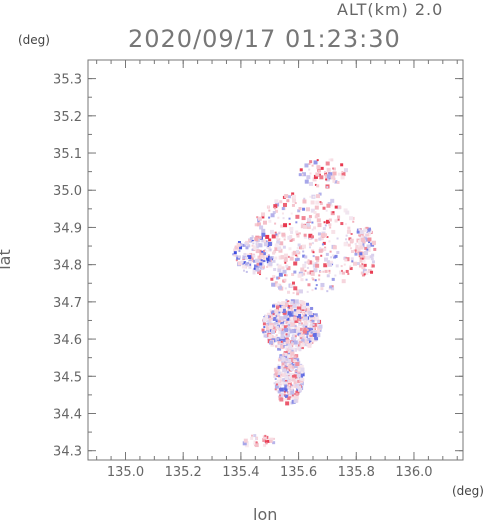 The width and height of the screenshot is (491, 524). Describe the element at coordinates (67, 414) in the screenshot. I see `y-tick-label: 34.4` at that location.